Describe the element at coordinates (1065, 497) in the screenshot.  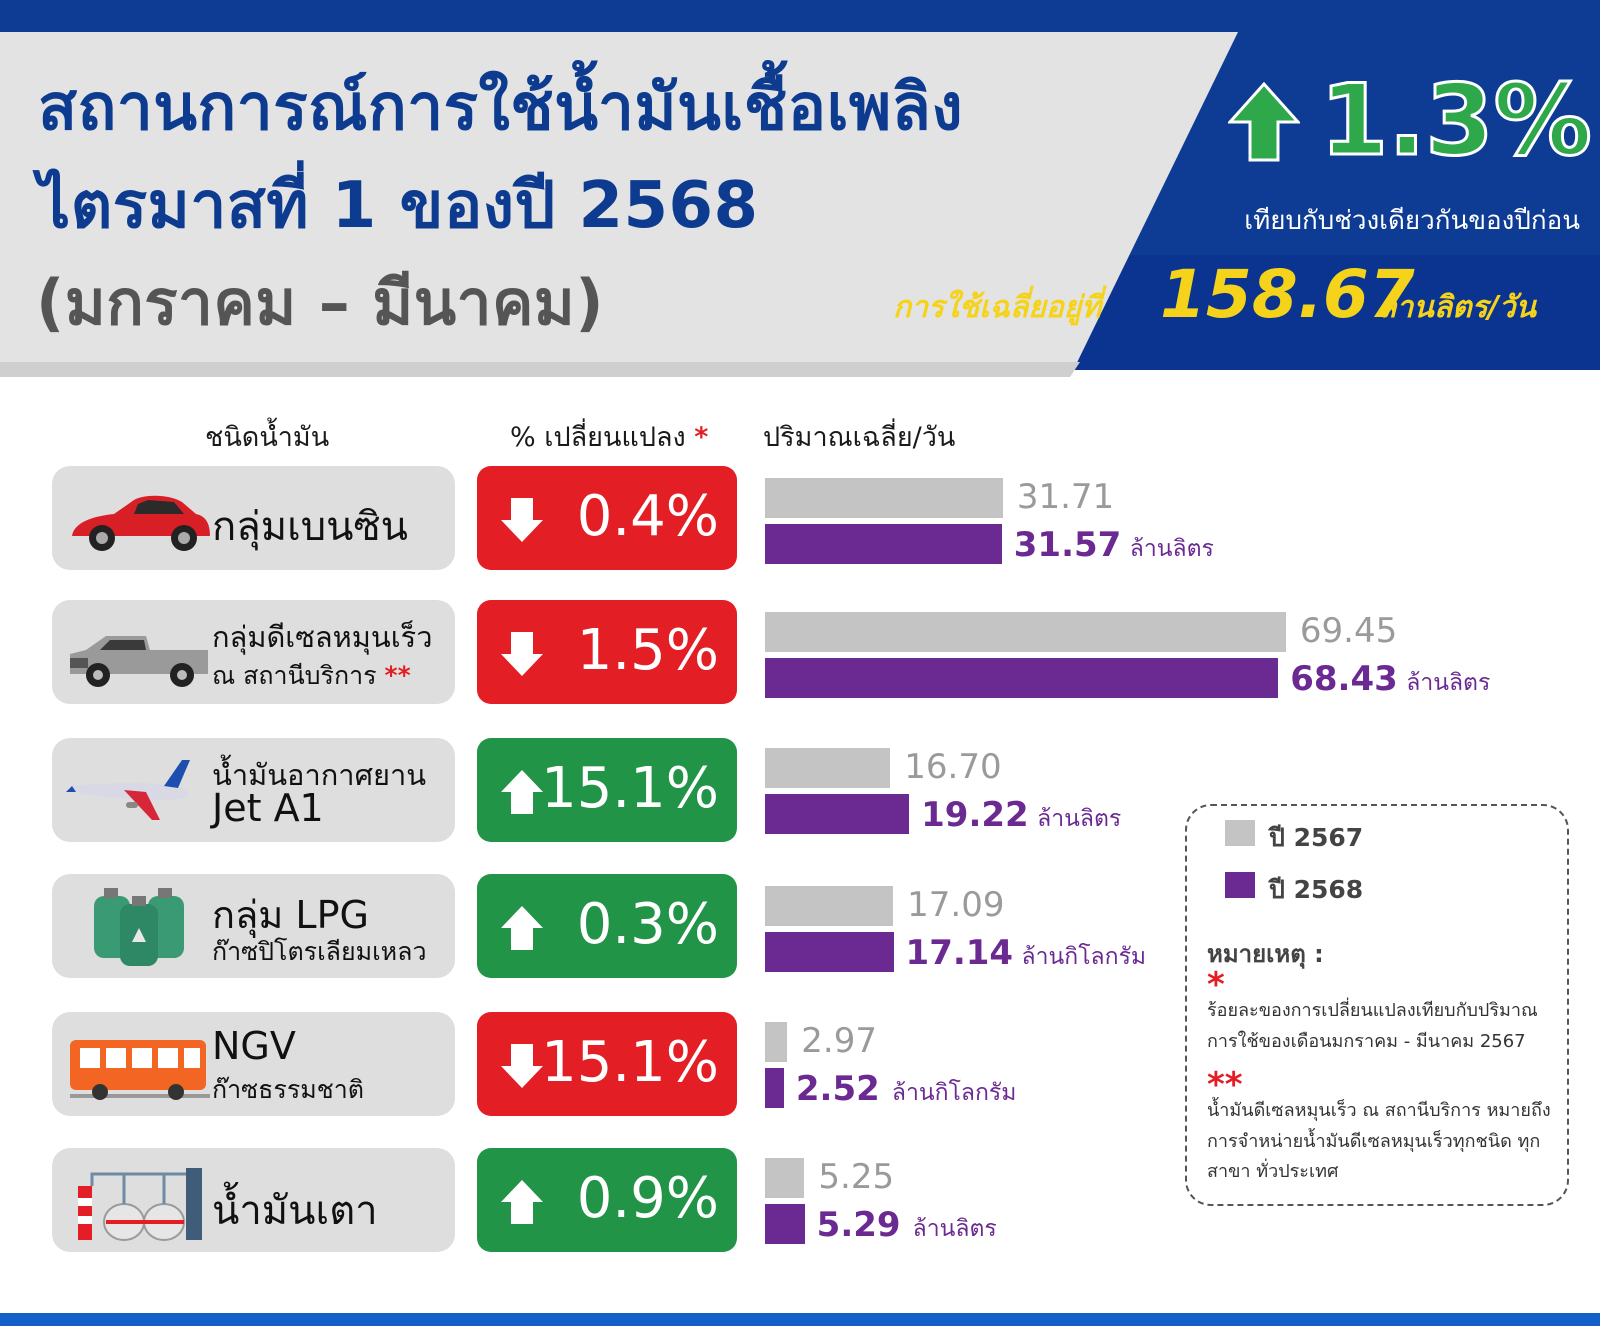
I see `bar-label-prev-year: 31.71` at that location.